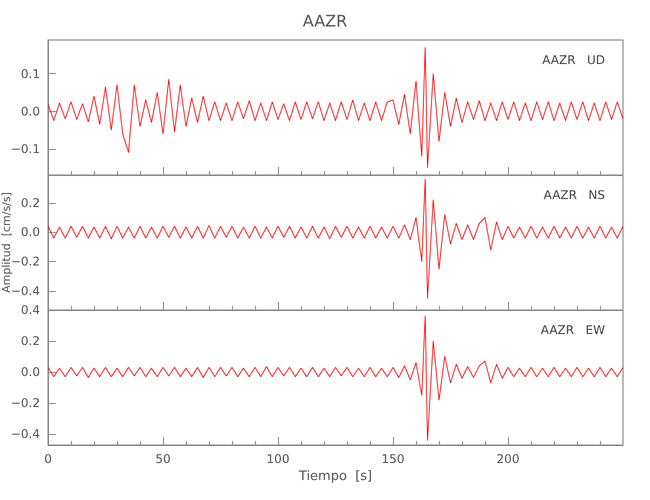 The image size is (650, 500). What do you see at coordinates (278, 459) in the screenshot?
I see `x-tick-label: 100` at bounding box center [278, 459].